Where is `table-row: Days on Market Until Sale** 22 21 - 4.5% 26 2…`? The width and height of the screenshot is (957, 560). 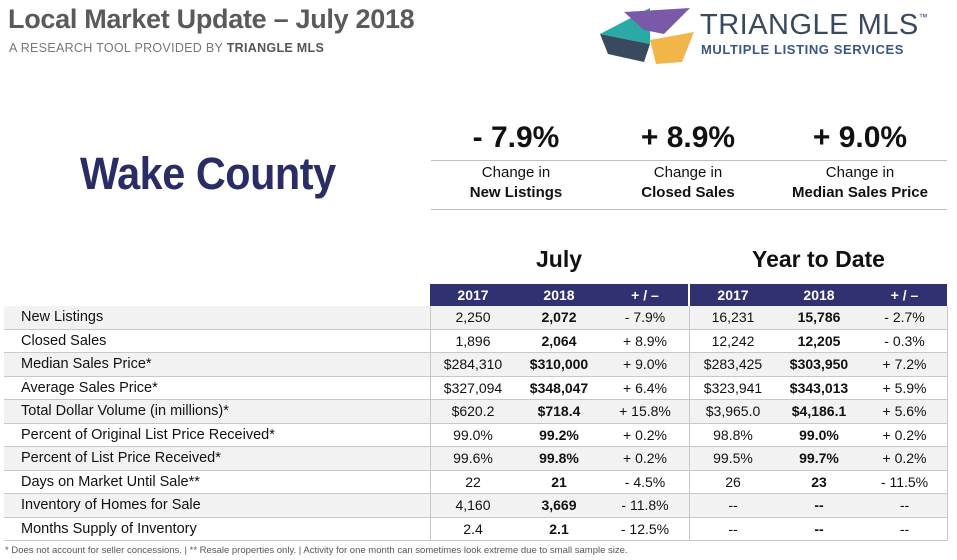 table-row: Days on Market Until Sale** 22 21 - 4.5% 26 2… is located at coordinates (475, 482).